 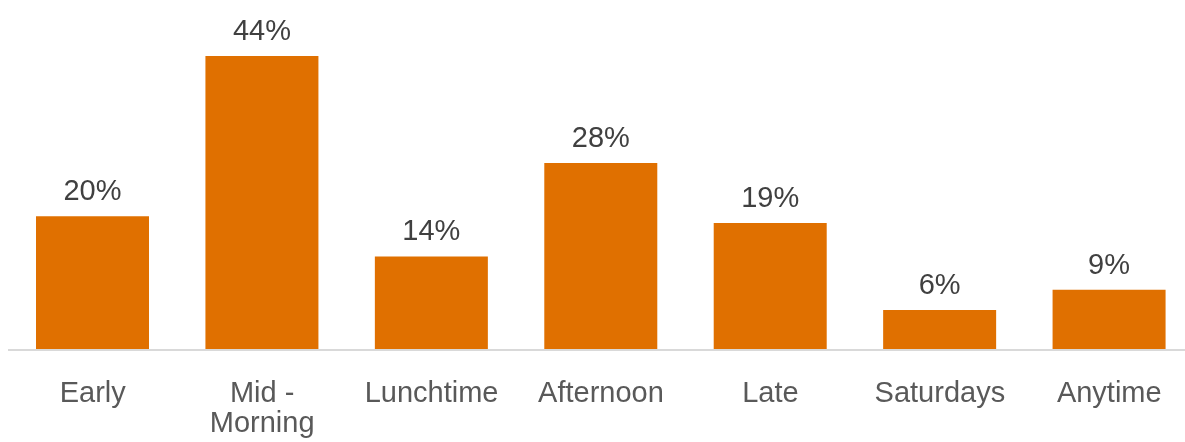 I want to click on x-tick-label: Afternoon, so click(x=601, y=392).